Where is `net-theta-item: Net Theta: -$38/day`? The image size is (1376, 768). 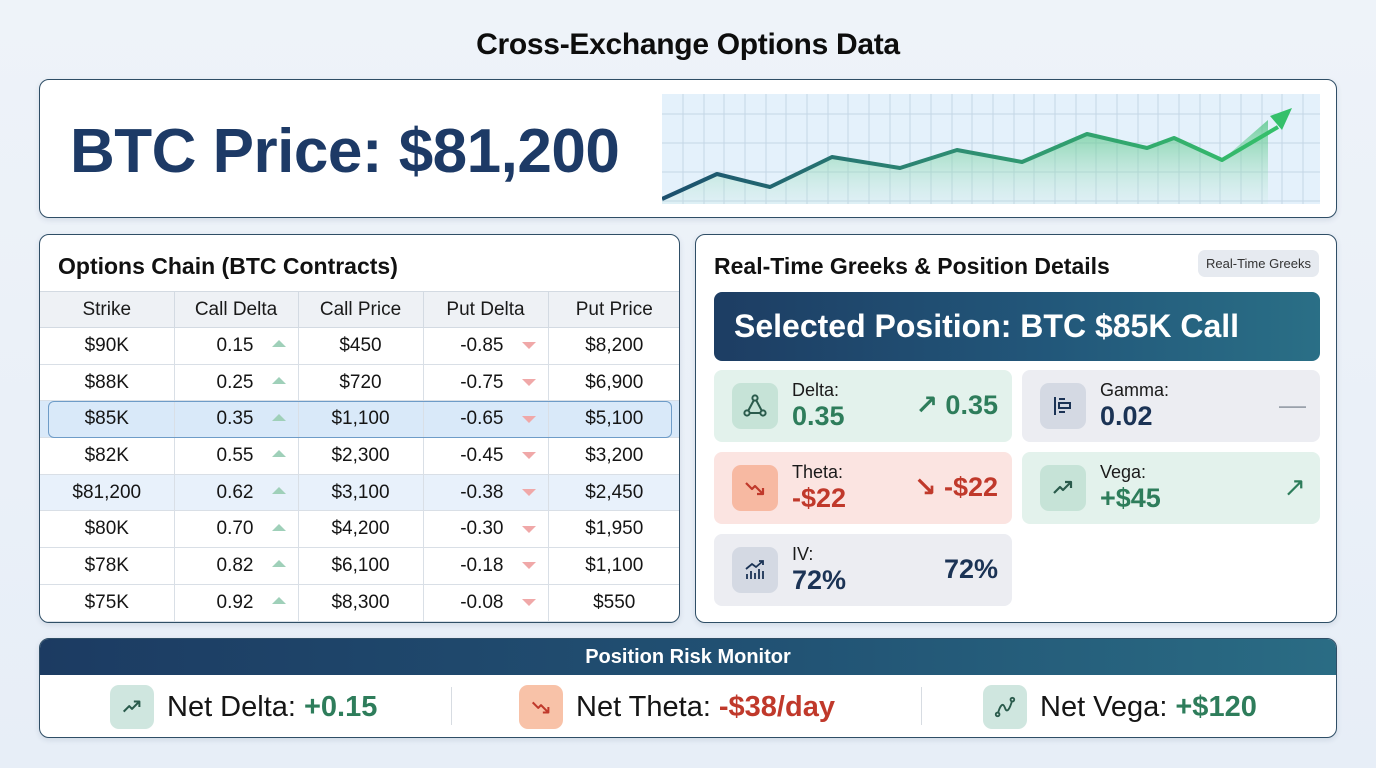 net-theta-item: Net Theta: -$38/day is located at coordinates (677, 707).